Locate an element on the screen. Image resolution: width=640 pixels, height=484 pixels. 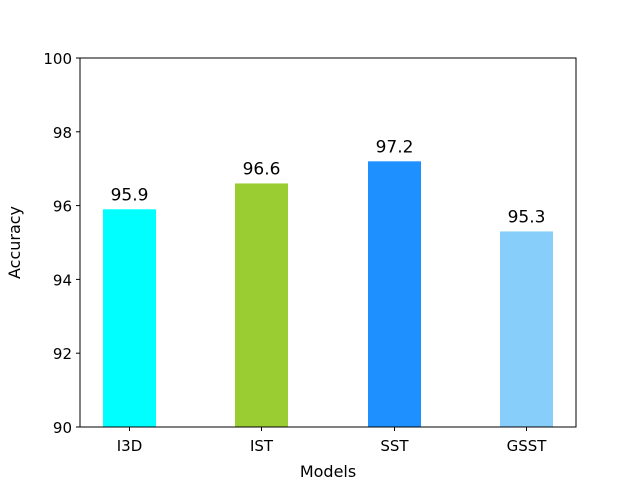
y-tick-label: 98 is located at coordinates (62, 133).